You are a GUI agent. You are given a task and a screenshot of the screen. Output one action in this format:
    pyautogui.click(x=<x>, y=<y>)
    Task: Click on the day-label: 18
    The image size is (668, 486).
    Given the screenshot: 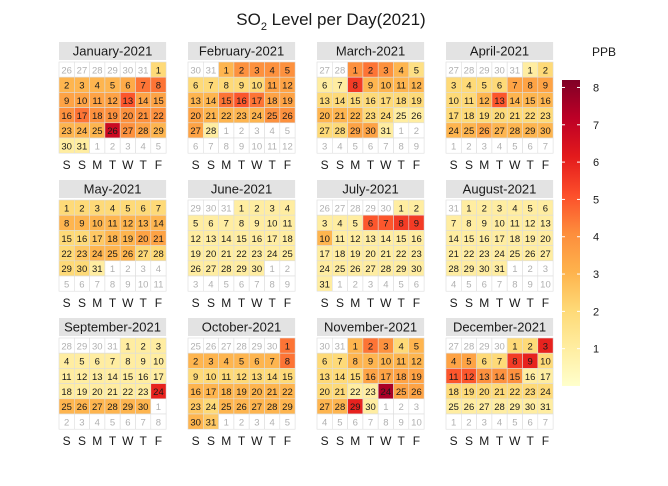 What is the action you would take?
    pyautogui.click(x=97, y=116)
    